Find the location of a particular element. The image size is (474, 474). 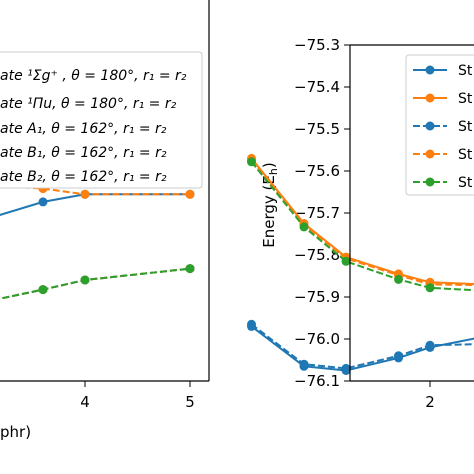

right-x-ticks: 2 is located at coordinates (430, 396).